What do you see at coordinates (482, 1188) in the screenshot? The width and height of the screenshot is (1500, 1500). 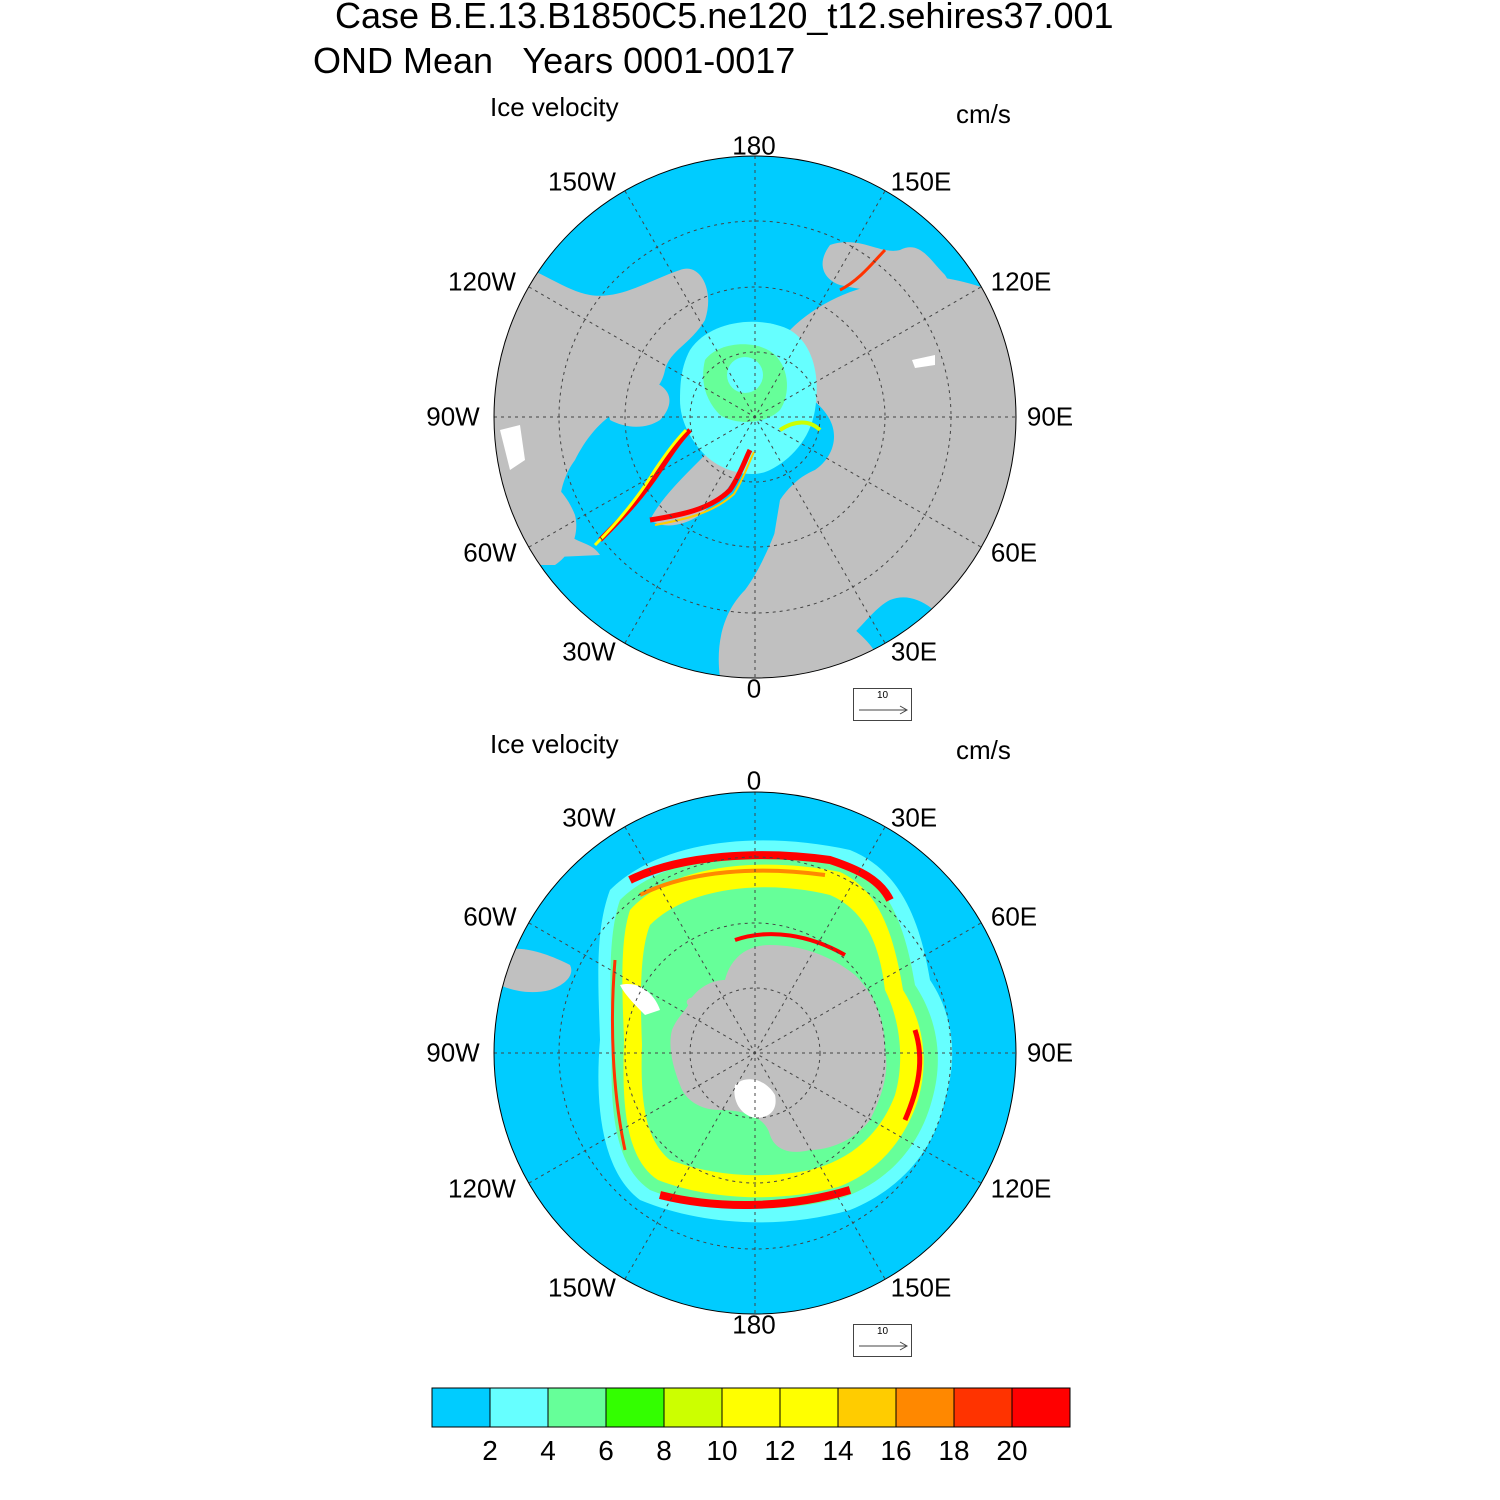 I see `south-lon-mid-lower-left: 120W` at bounding box center [482, 1188].